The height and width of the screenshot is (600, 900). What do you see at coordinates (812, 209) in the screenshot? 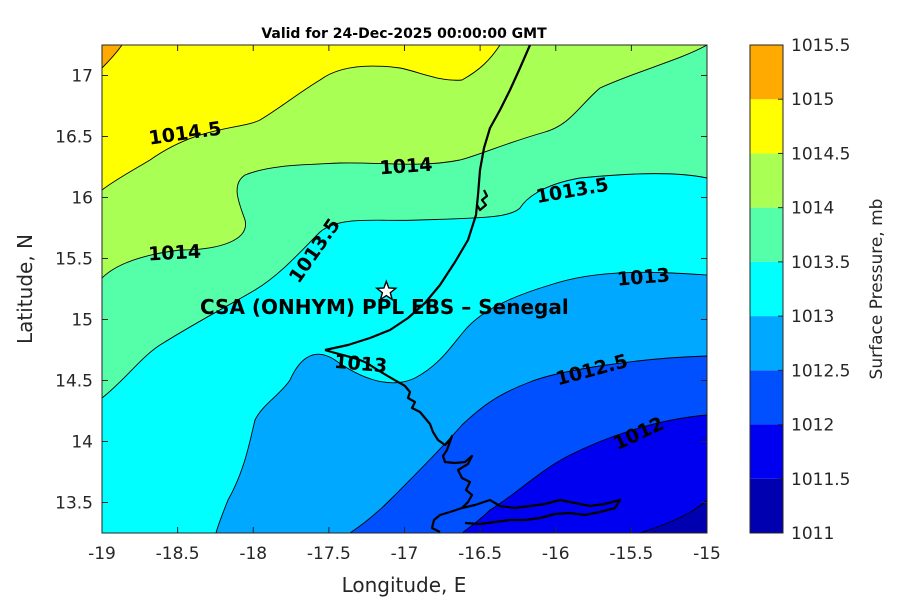
I see `colorbar-tick-label: 1014` at bounding box center [812, 209].